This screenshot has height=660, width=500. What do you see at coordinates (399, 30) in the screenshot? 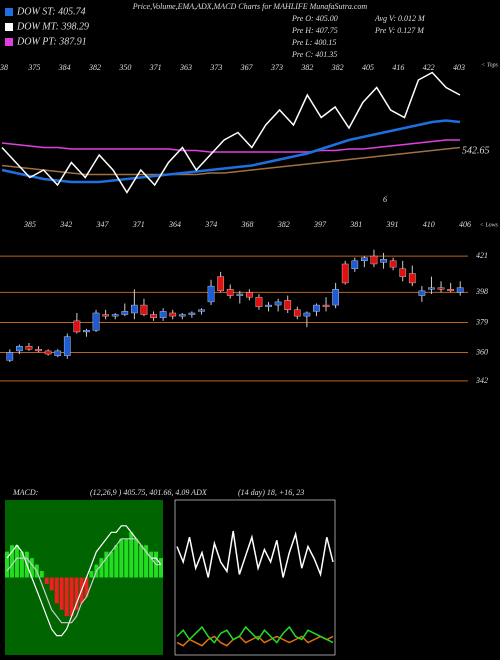
I see `stat-label: Pre V: 0.127 M` at bounding box center [399, 30].